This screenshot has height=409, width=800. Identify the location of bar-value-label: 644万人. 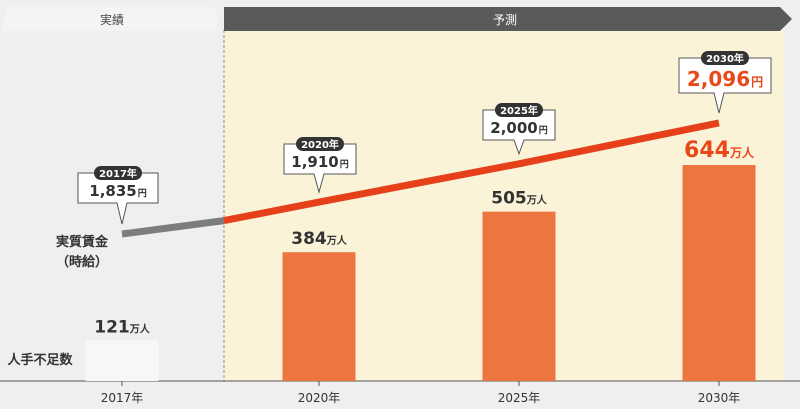
(719, 150).